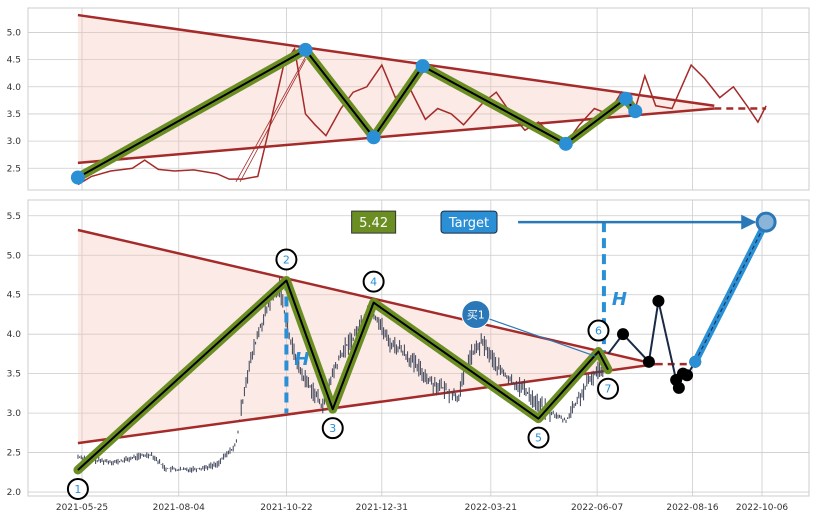 This screenshot has height=524, width=816. What do you see at coordinates (14, 355) in the screenshot?
I see `bottom-y-axis: 2.0 2.5 3.0 3.5 4.0 4.5 5.0 5.5` at bounding box center [14, 355].